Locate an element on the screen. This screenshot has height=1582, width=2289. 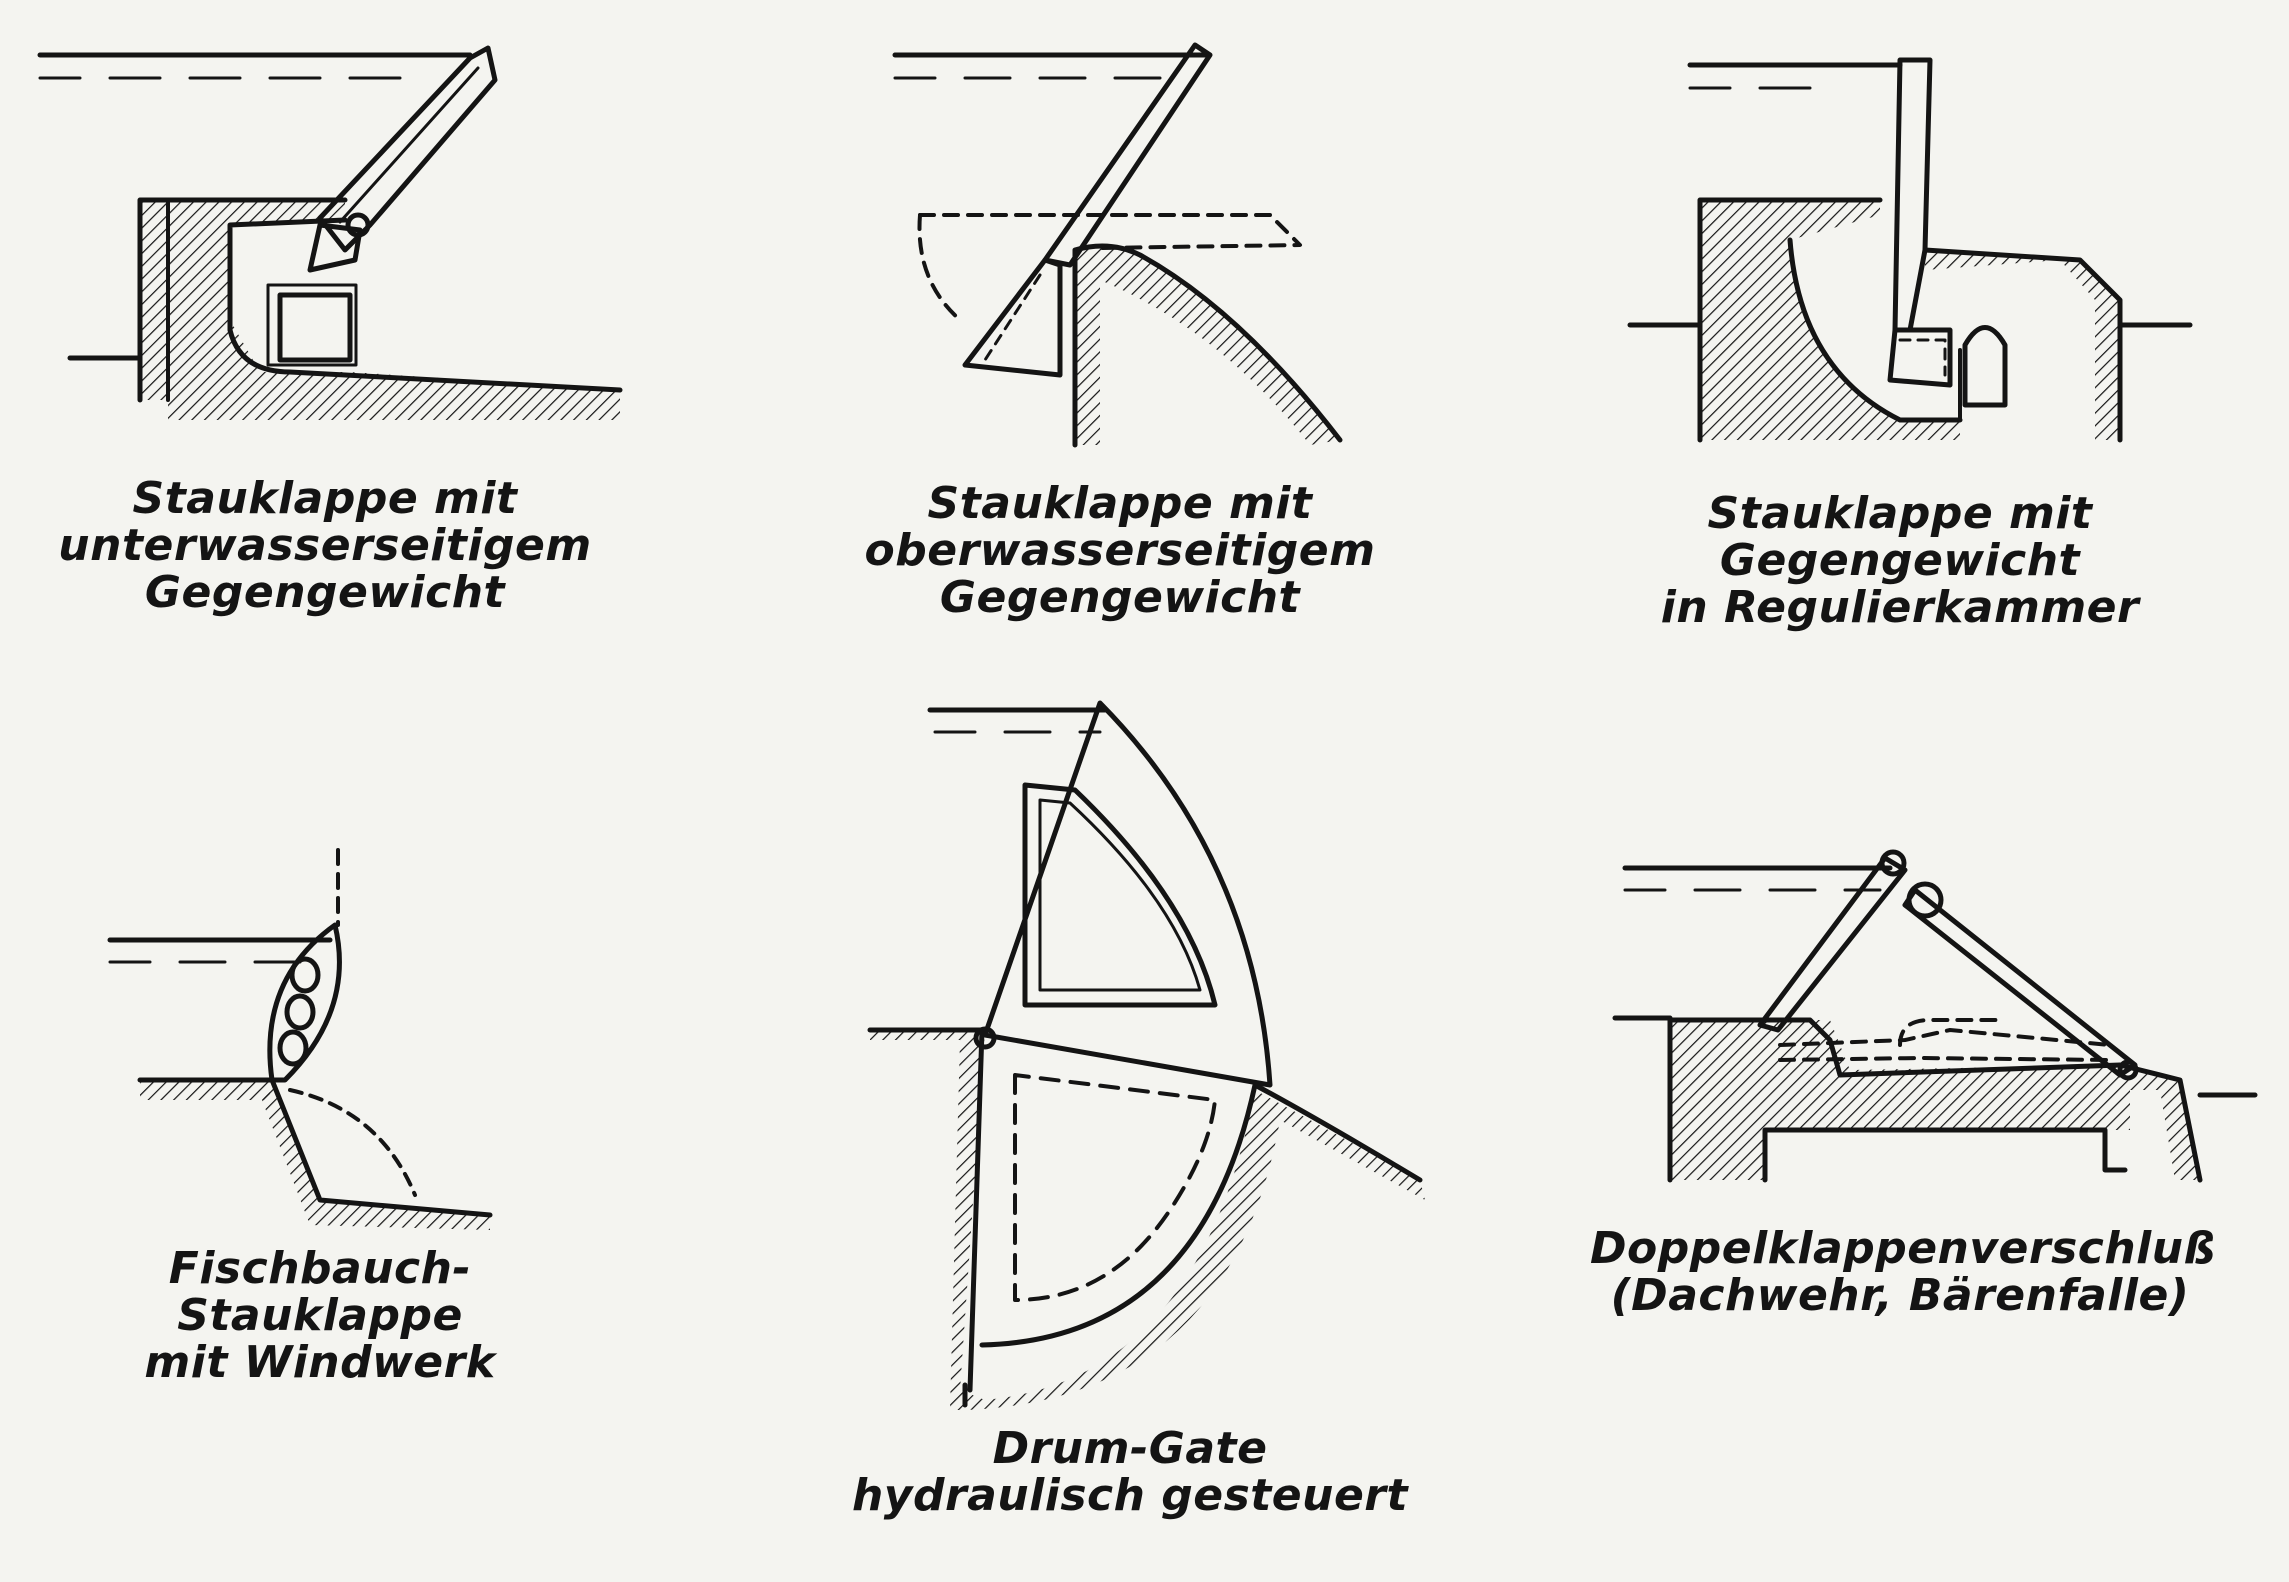
fishbelly-flap-gate is located at coordinates (304, 1002).